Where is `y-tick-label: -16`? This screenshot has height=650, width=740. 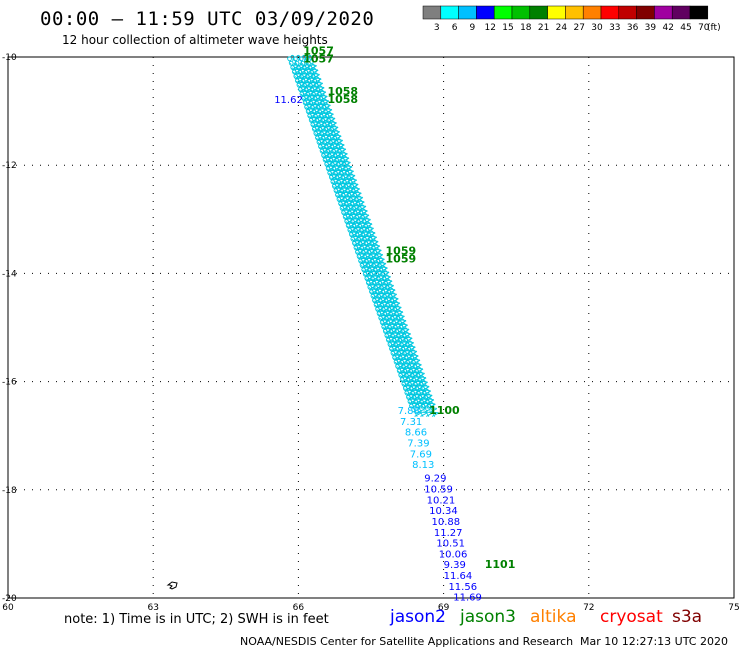
y-tick-label: -16 is located at coordinates (9, 383).